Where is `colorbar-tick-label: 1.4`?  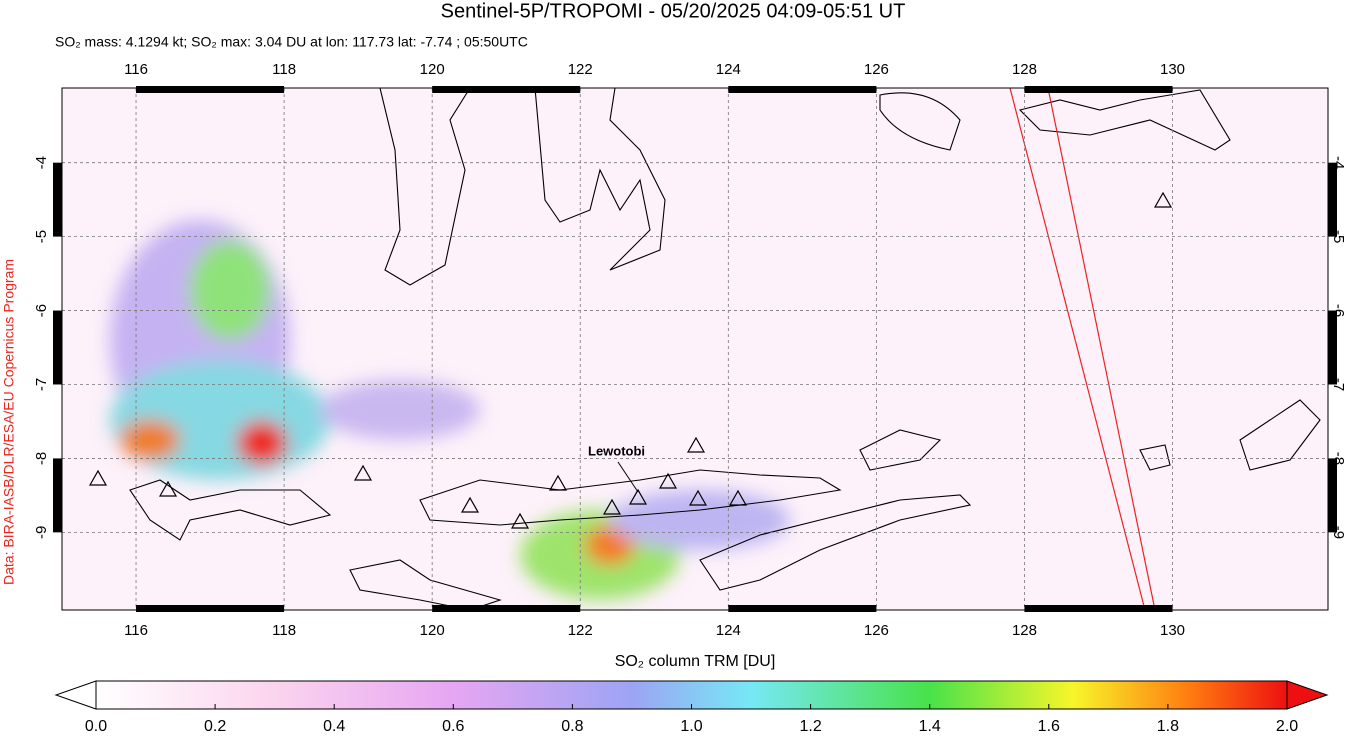
colorbar-tick-label: 1.4 is located at coordinates (930, 726).